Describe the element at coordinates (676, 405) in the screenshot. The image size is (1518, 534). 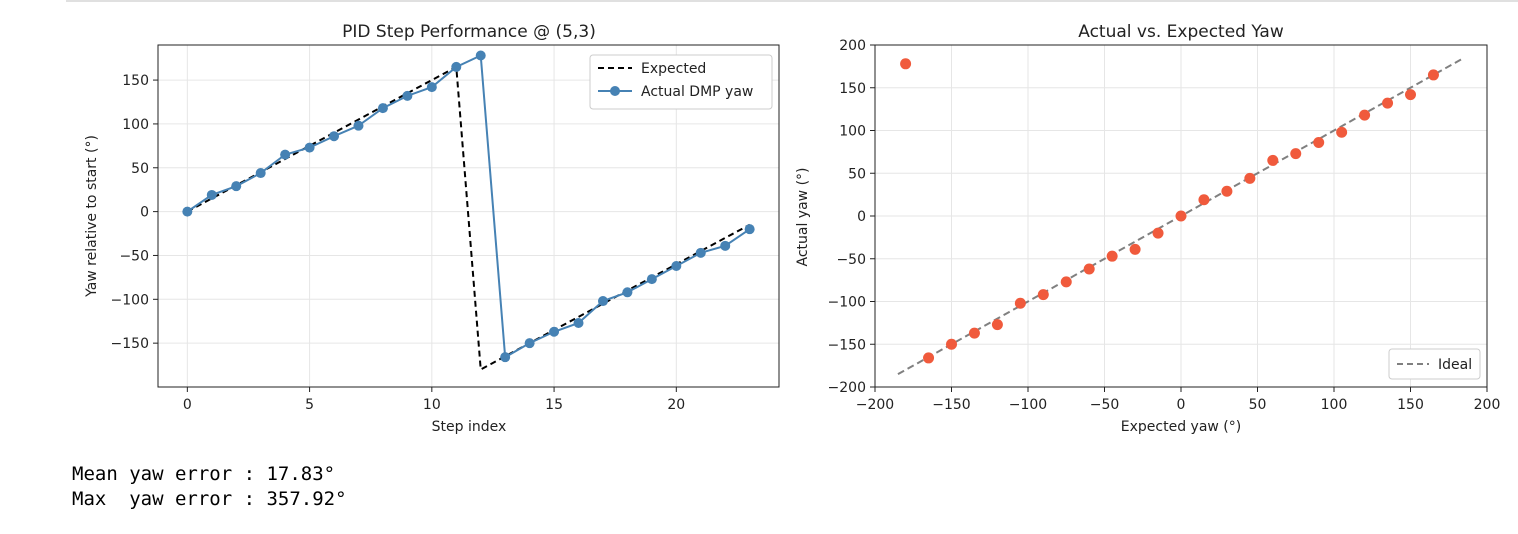
I see `x-tick-label: 20` at that location.